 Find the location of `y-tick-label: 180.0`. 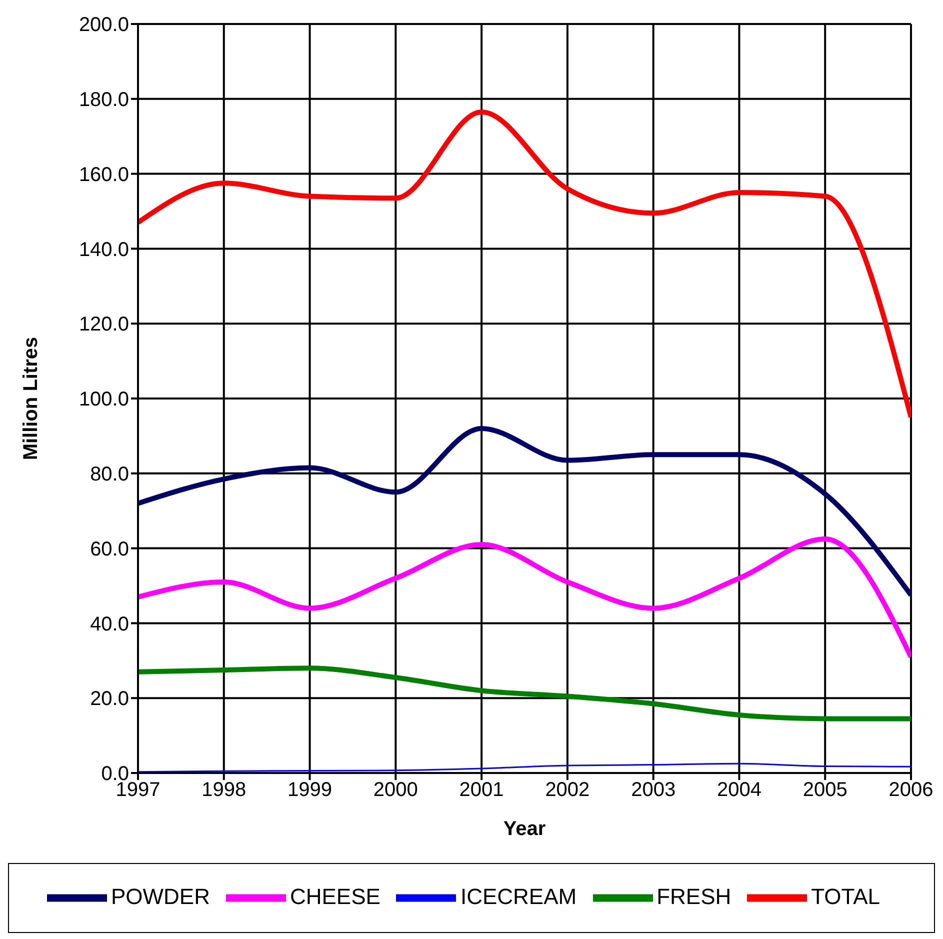

y-tick-label: 180.0 is located at coordinates (103, 100).